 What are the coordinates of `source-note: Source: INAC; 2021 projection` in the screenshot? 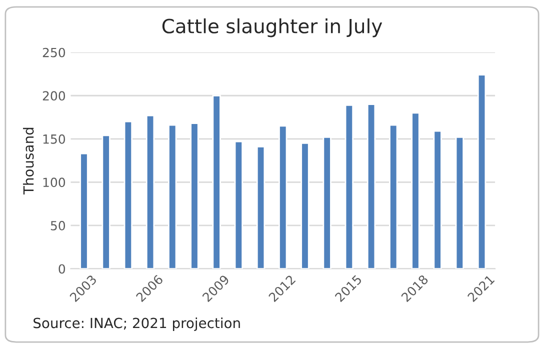 It's located at (137, 324).